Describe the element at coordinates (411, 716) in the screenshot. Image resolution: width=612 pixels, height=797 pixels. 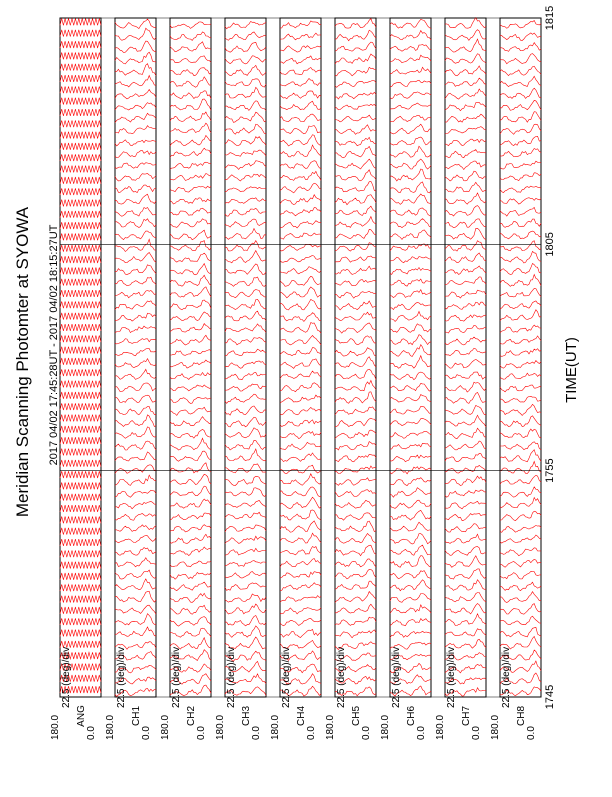
I see `panel-label-ch6: CH6` at that location.